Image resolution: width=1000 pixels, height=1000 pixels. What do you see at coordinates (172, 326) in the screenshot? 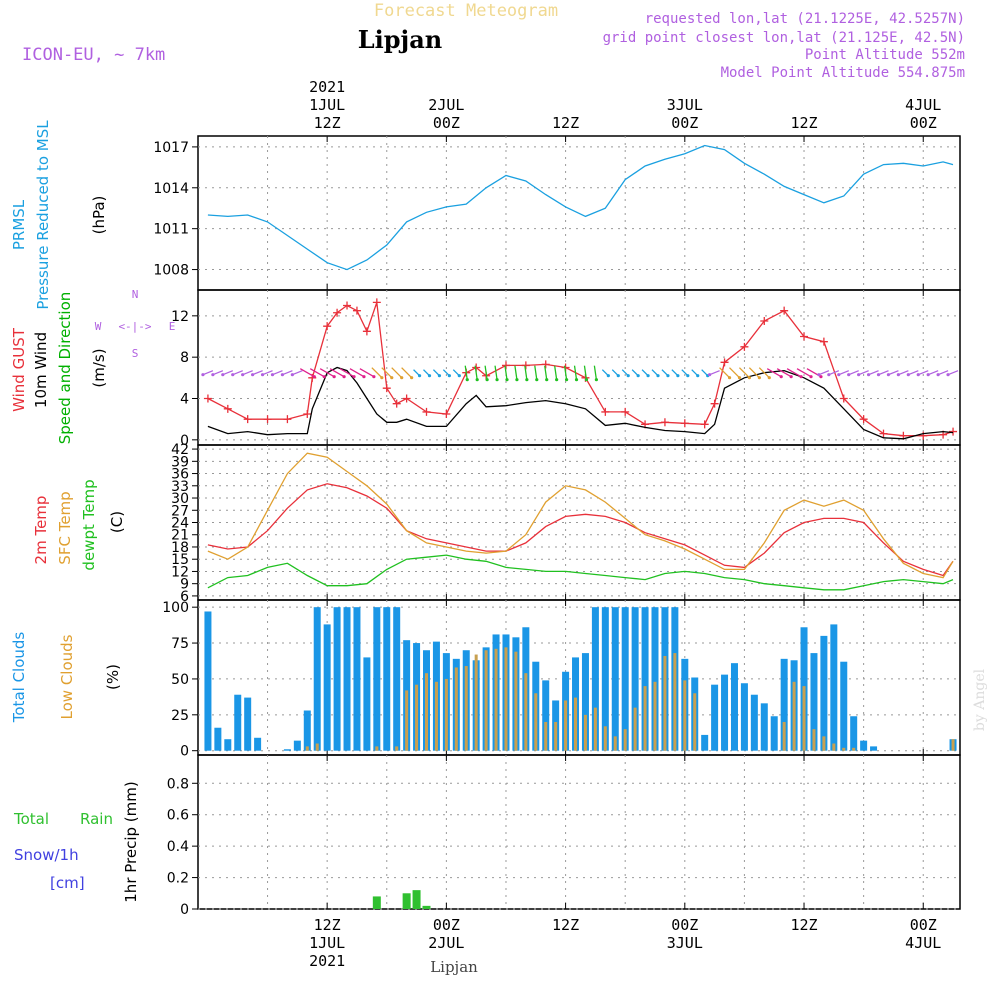
I see `compass-east: E` at bounding box center [172, 326].